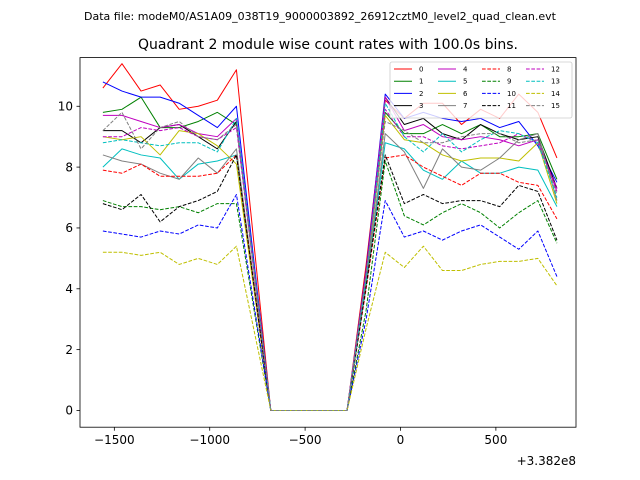 This screenshot has width=640, height=480. What do you see at coordinates (401, 440) in the screenshot?
I see `x-tick-label: 0` at bounding box center [401, 440].